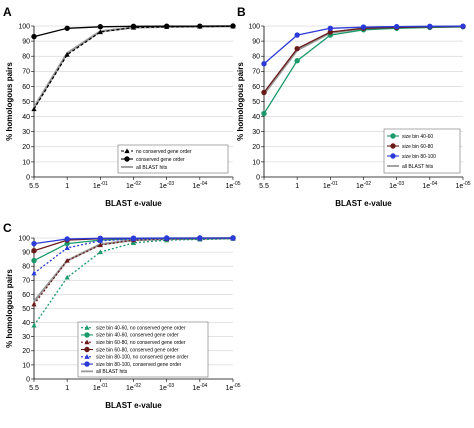 Image resolution: width=474 pixels, height=428 pixels. What do you see at coordinates (429, 185) in the screenshot?
I see `x-tick-label: 1e-04` at bounding box center [429, 185].